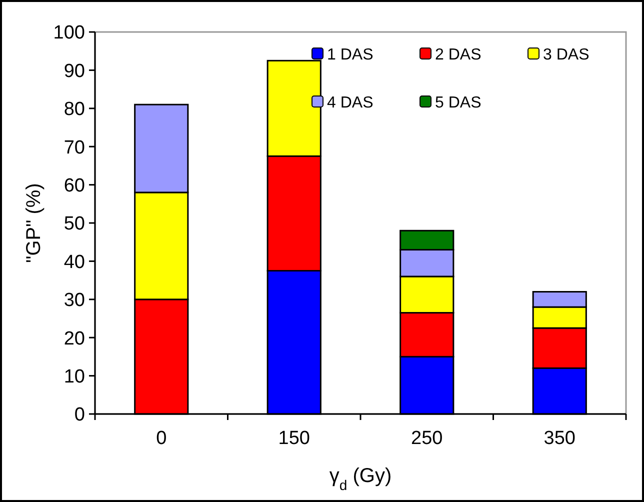  What do you see at coordinates (350, 55) in the screenshot?
I see `legend-label: 1 DAS` at bounding box center [350, 55].